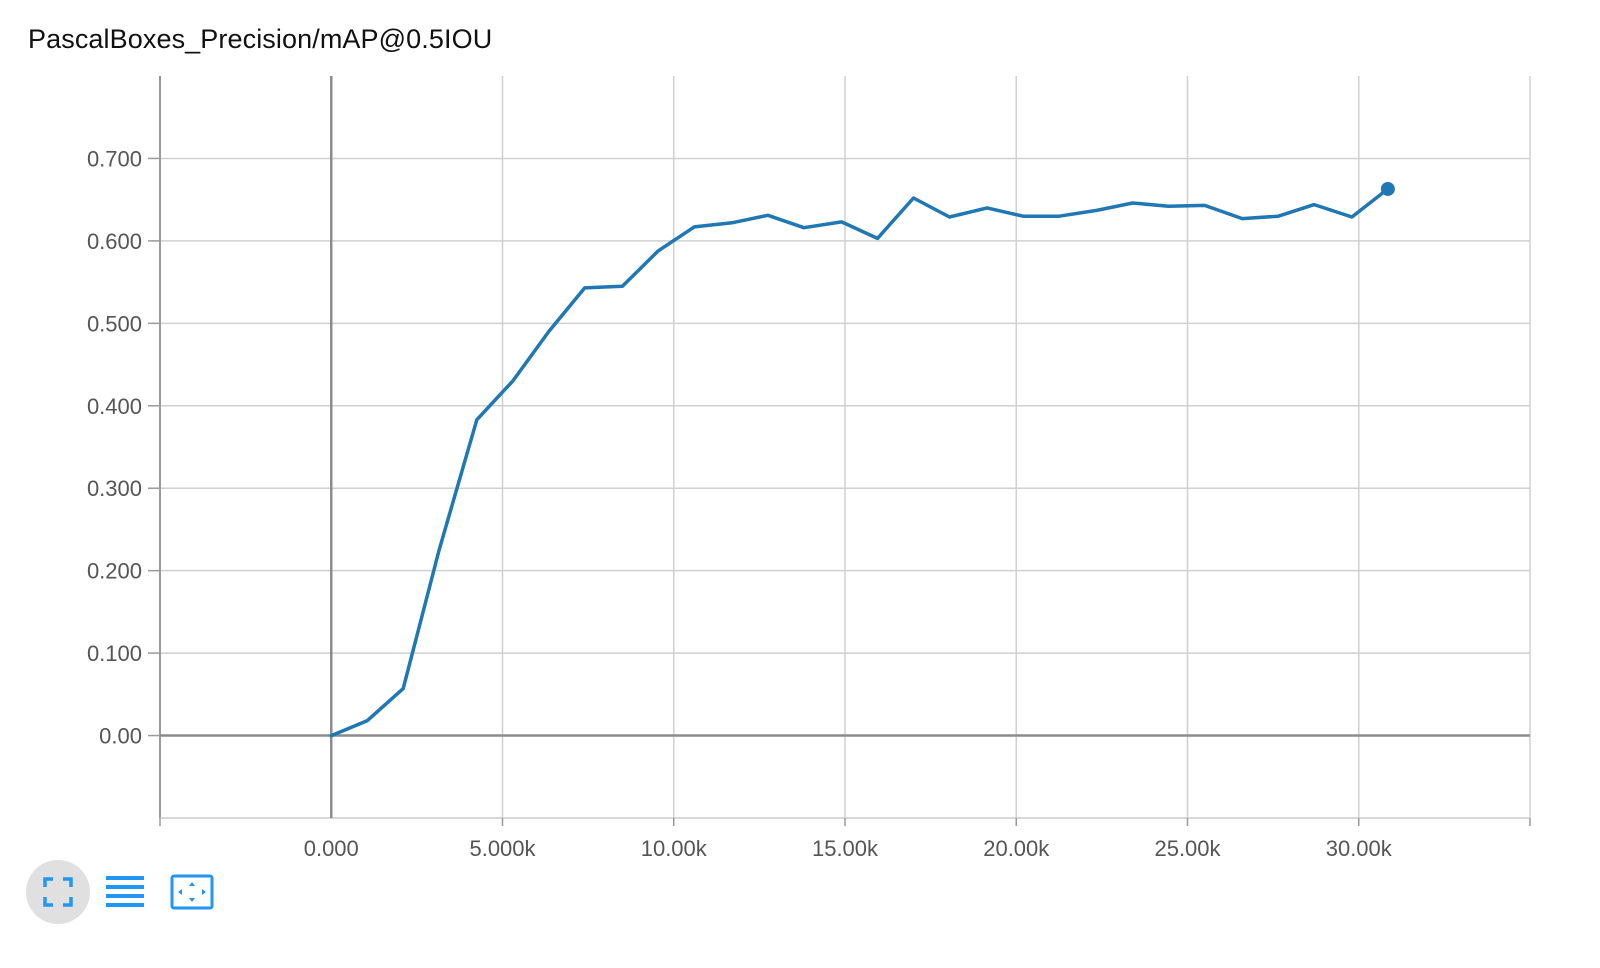  I want to click on chart-toolbar, so click(126, 892).